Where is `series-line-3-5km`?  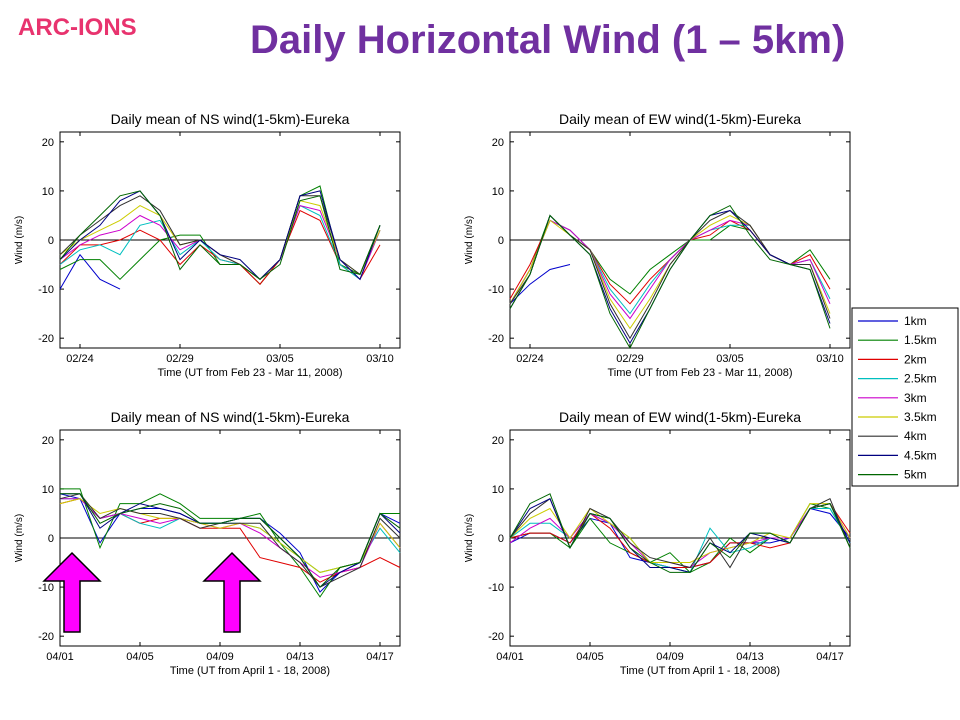
series-line-3-5km is located at coordinates (680, 533).